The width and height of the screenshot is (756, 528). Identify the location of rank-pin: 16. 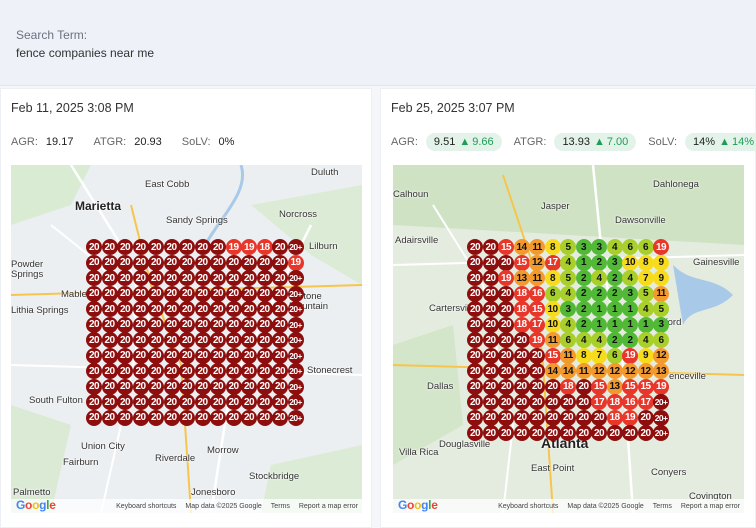
(630, 402).